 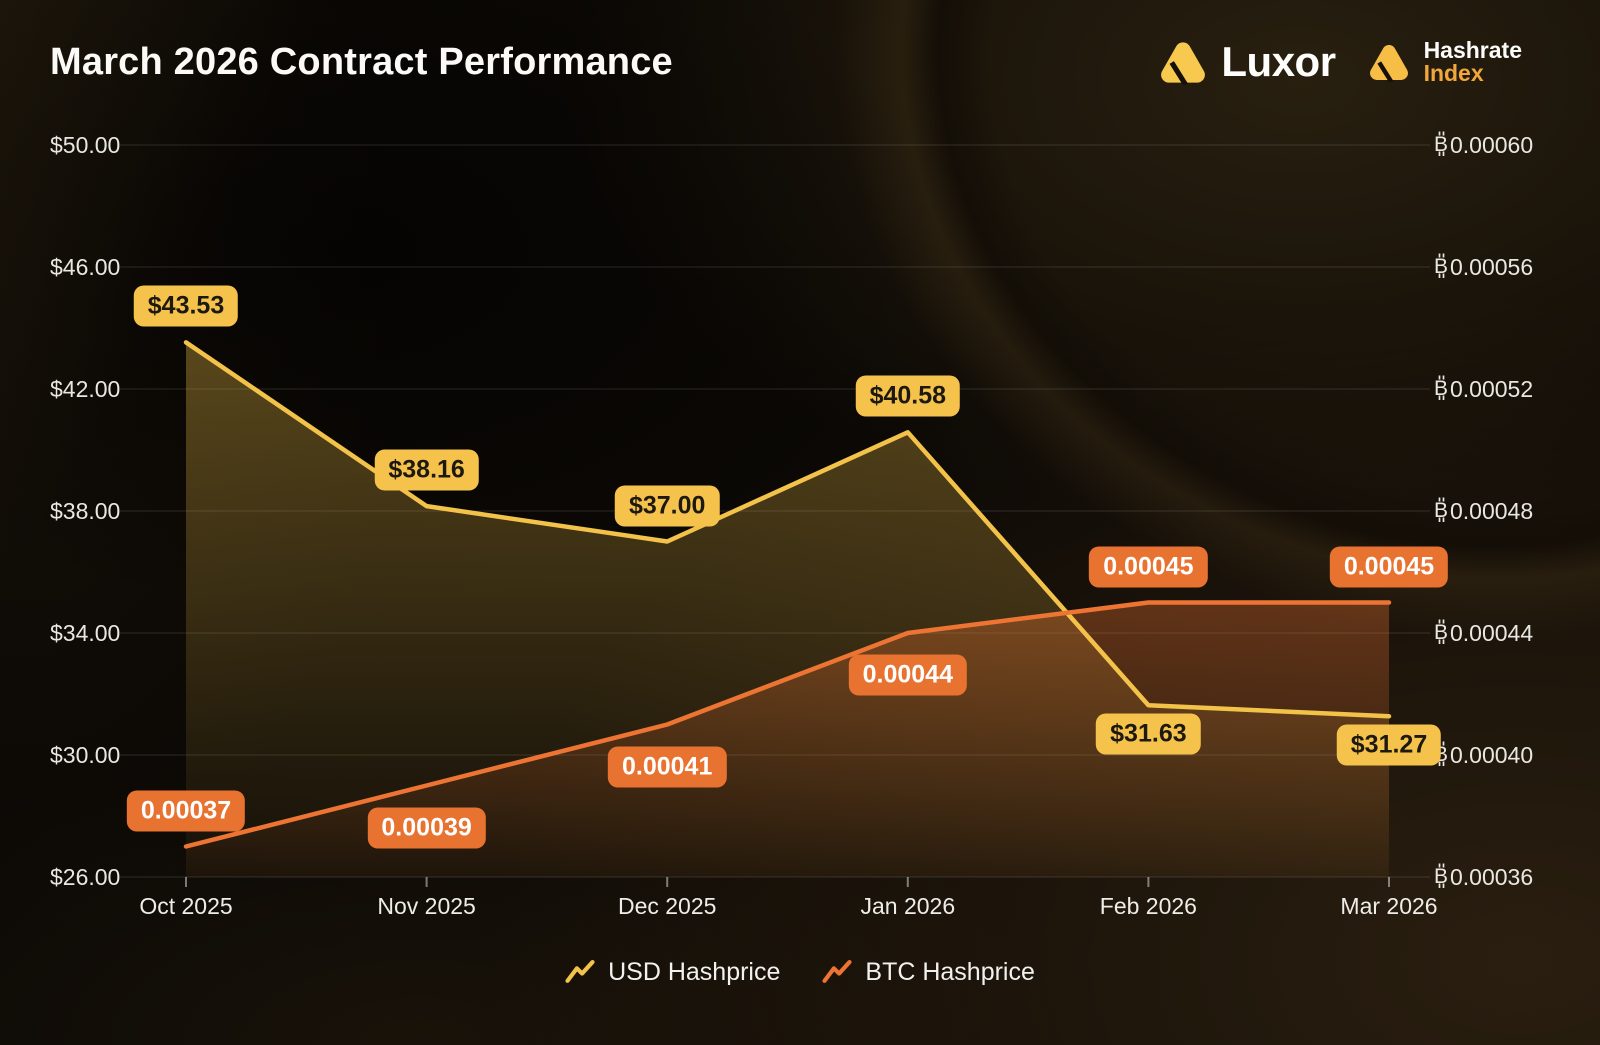 I want to click on usd-hashprice-data-label-0: $43.53, so click(x=186, y=306).